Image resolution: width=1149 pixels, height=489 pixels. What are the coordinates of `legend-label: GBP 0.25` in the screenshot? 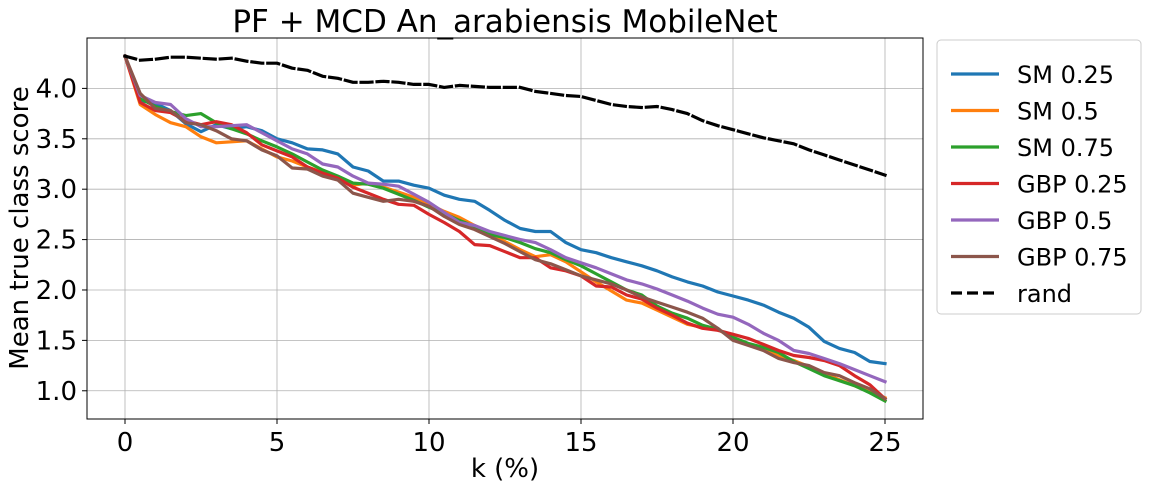 It's located at (1072, 185).